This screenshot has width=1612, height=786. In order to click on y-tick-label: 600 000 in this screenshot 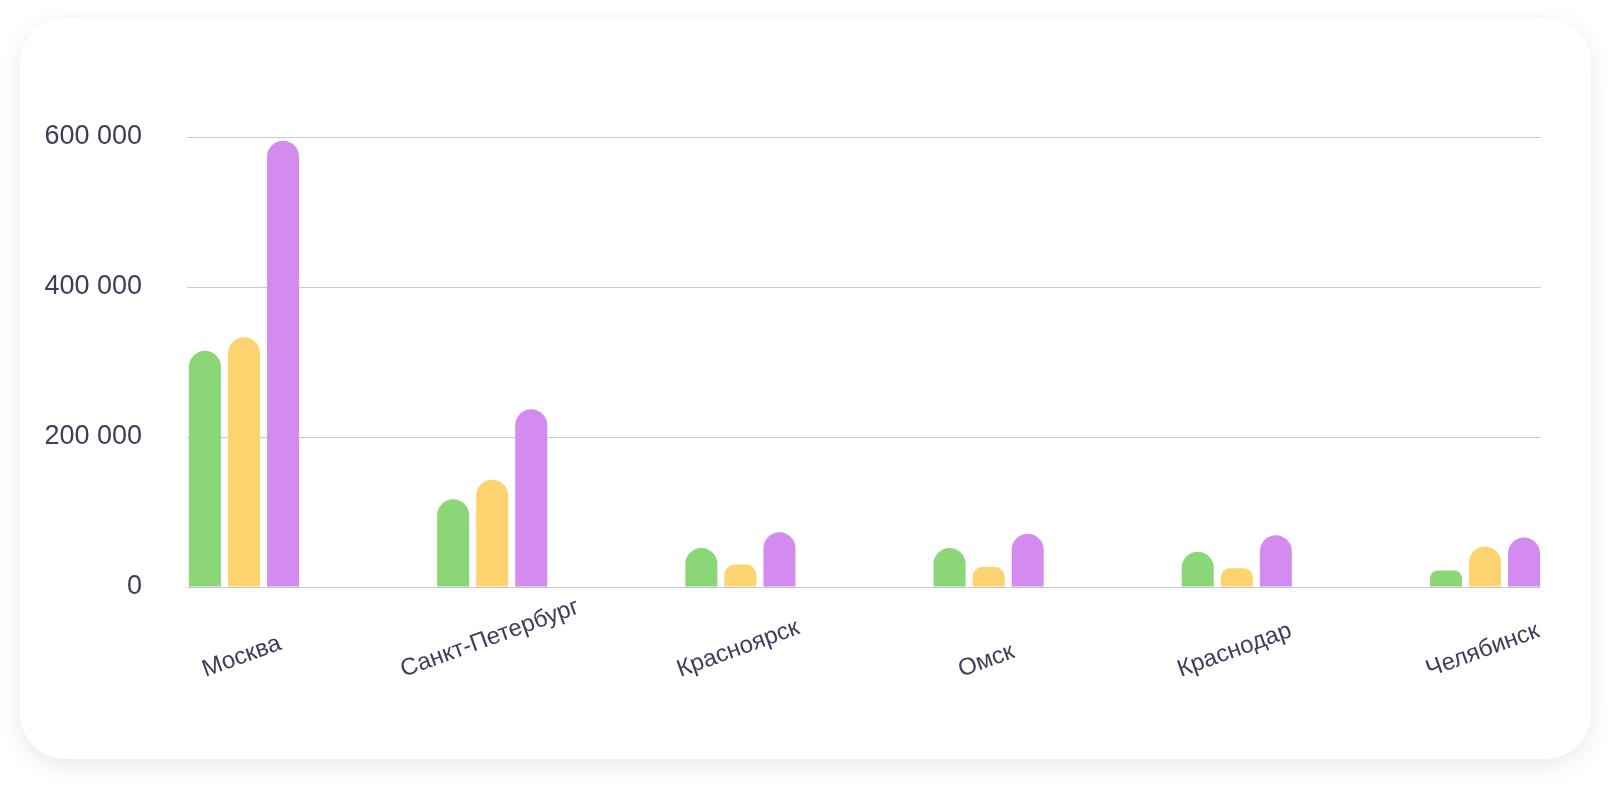, I will do `click(93, 135)`.